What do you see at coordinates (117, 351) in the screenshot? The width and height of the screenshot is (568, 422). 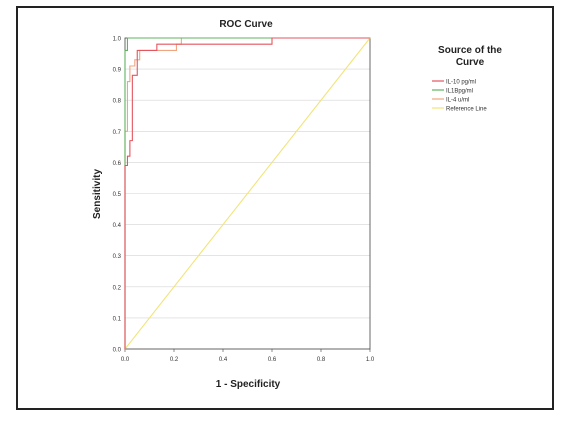 I see `y-tick-label: 0.0` at bounding box center [117, 351].